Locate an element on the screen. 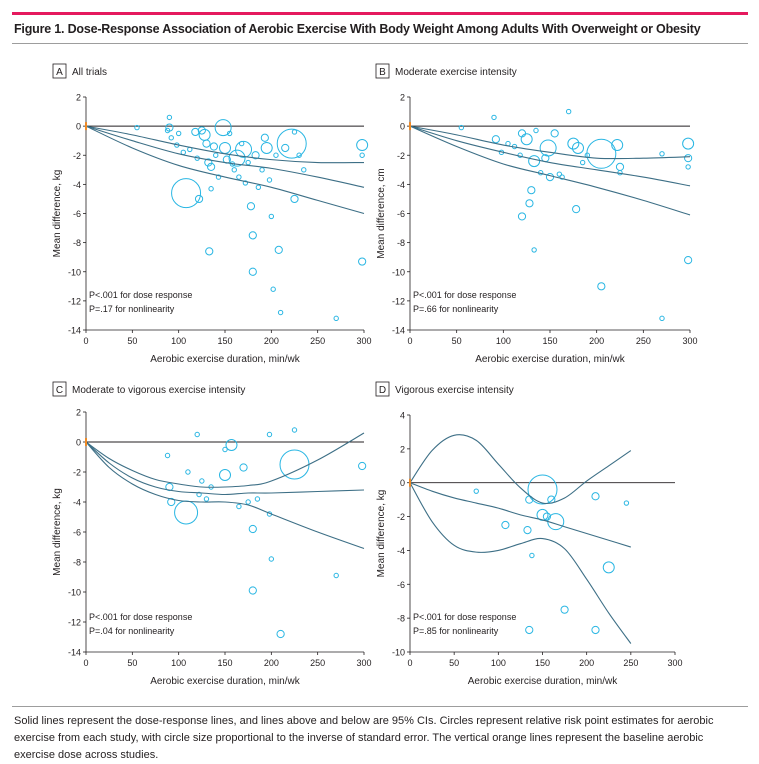 This screenshot has height=764, width=759. panel-letter-box is located at coordinates (59, 71).